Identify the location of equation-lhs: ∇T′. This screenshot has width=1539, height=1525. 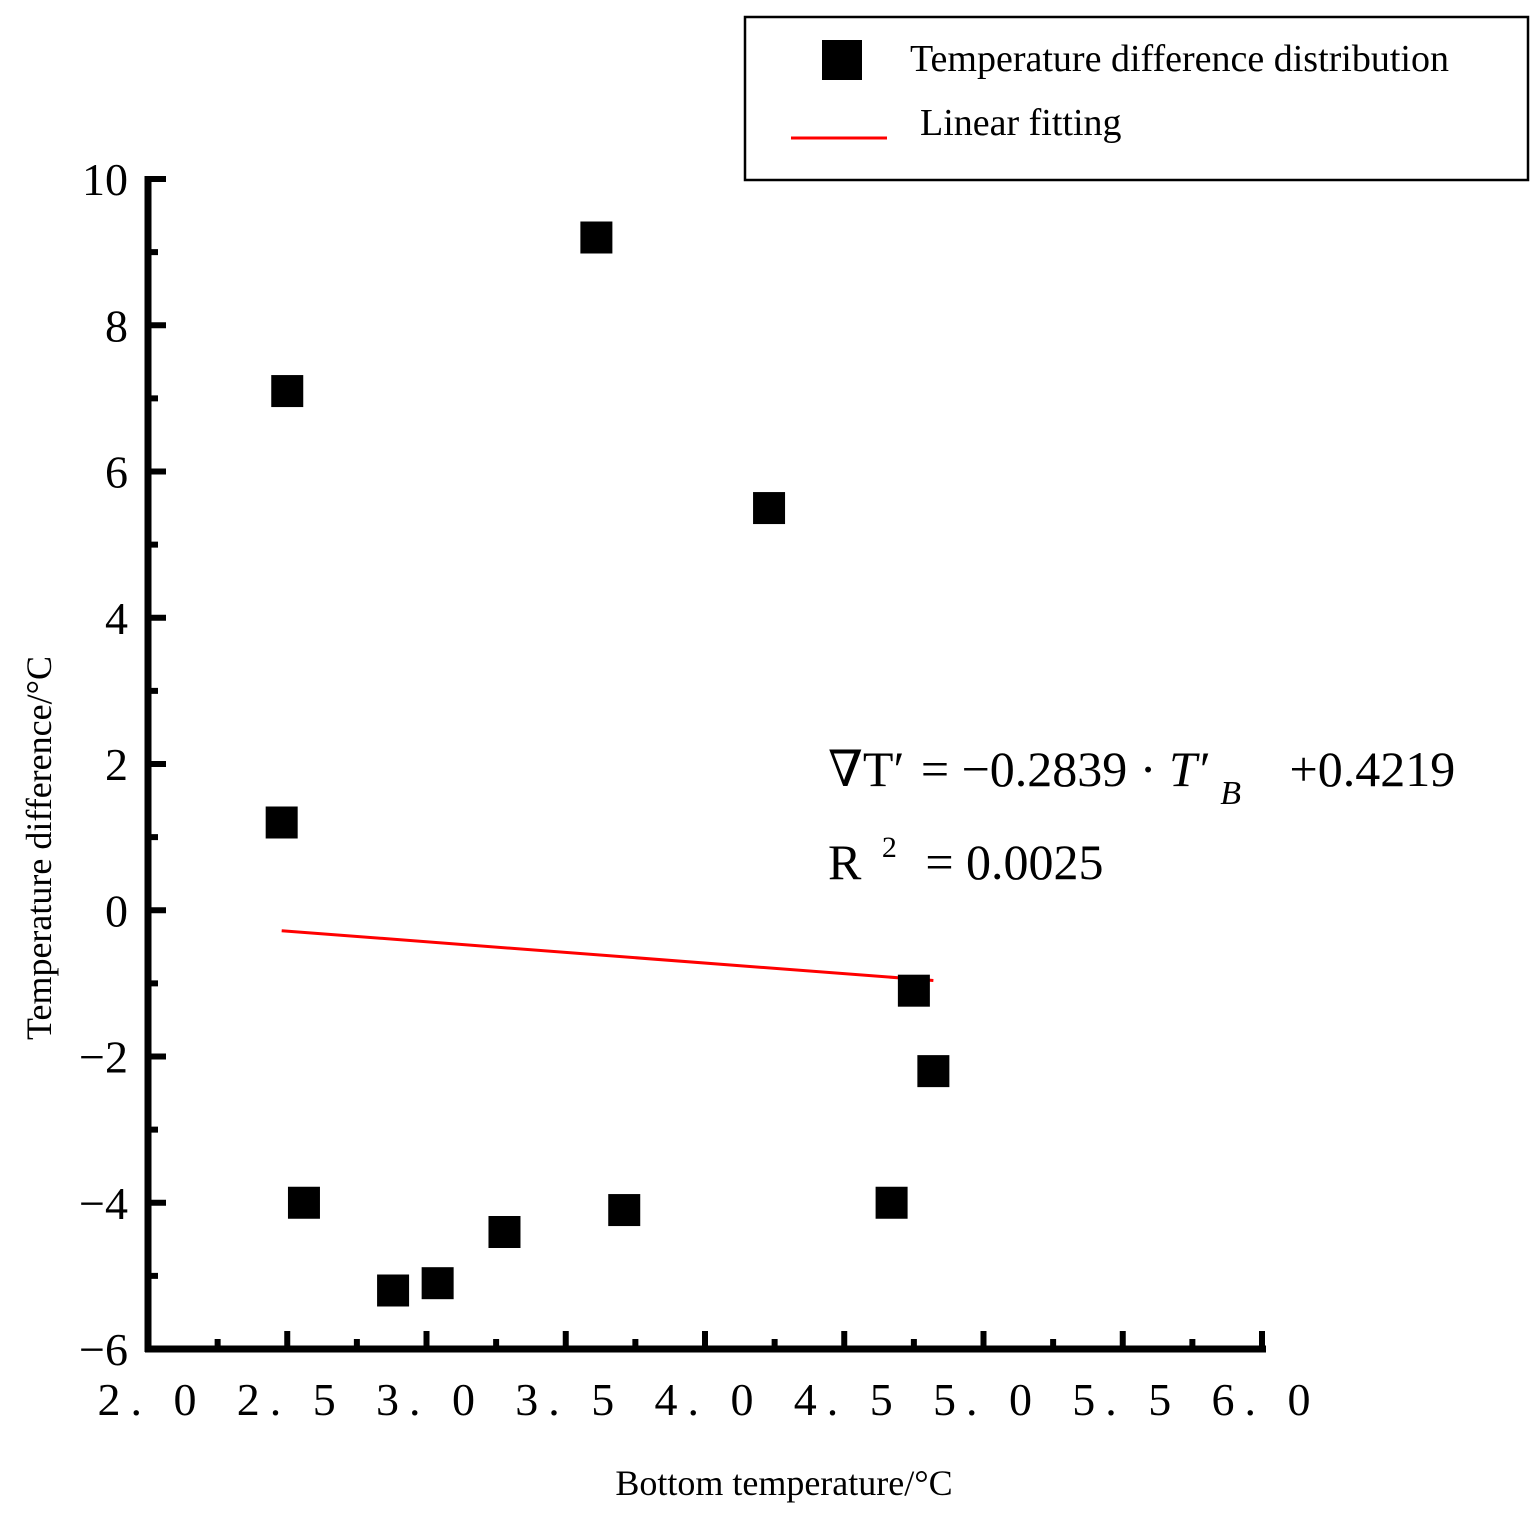
(866, 769).